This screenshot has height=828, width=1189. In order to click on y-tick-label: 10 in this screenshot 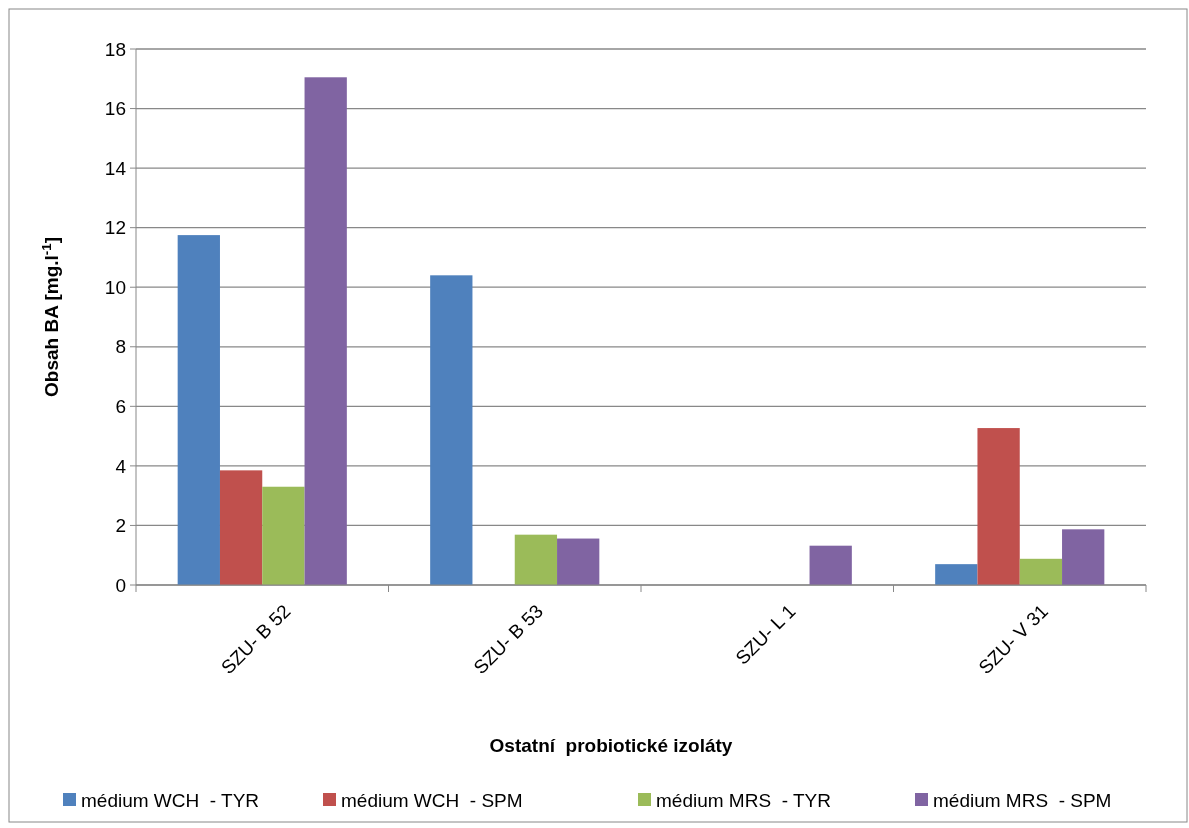, I will do `click(115, 287)`.